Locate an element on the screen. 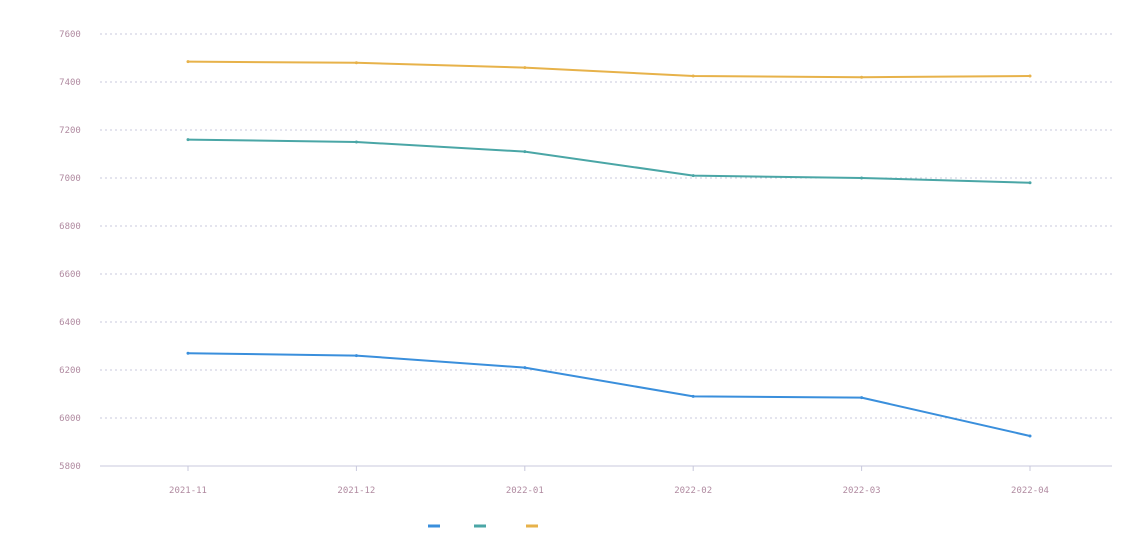  y-tick-label: 6400 is located at coordinates (70, 323).